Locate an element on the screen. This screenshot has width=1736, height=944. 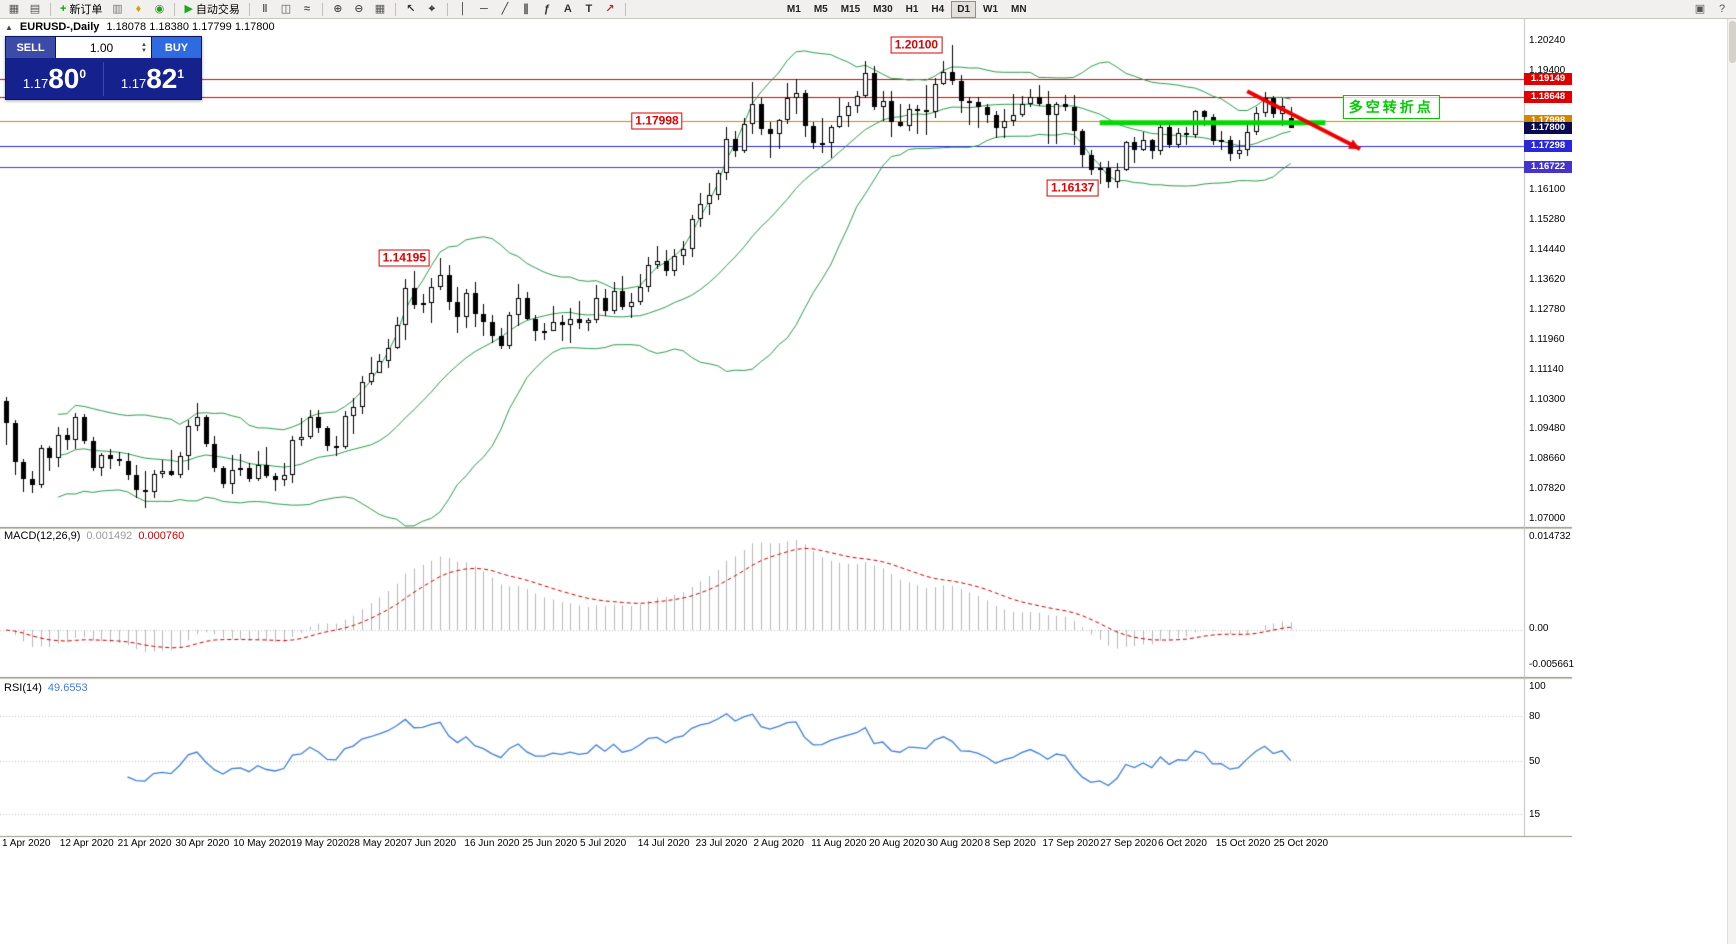
help-button: ? is located at coordinates (1722, 9).